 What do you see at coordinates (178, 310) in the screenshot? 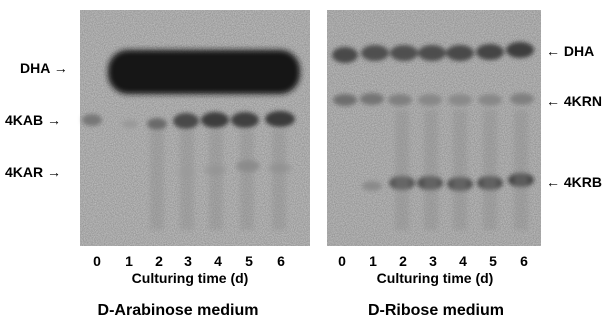
I see `left-panel-caption: D-Arabinose medium` at bounding box center [178, 310].